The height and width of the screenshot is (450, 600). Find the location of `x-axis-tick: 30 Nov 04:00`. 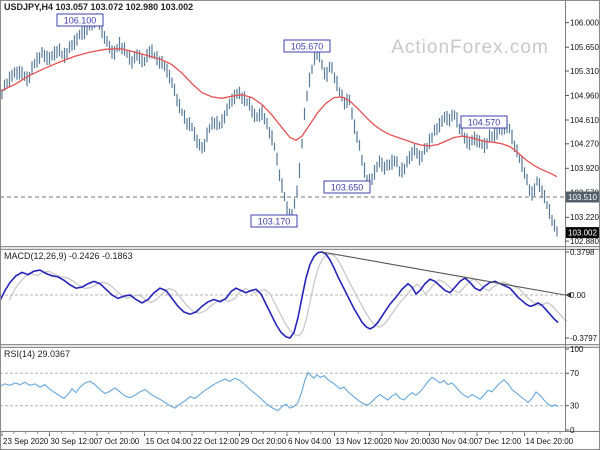

x-axis-tick: 30 Nov 04:00 is located at coordinates (455, 441).